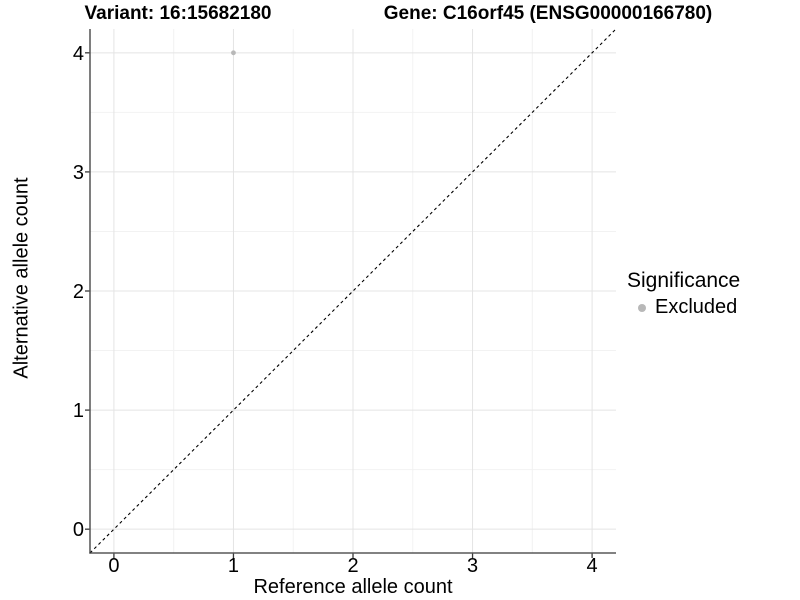  What do you see at coordinates (78, 173) in the screenshot?
I see `y-tick-label: 3` at bounding box center [78, 173].